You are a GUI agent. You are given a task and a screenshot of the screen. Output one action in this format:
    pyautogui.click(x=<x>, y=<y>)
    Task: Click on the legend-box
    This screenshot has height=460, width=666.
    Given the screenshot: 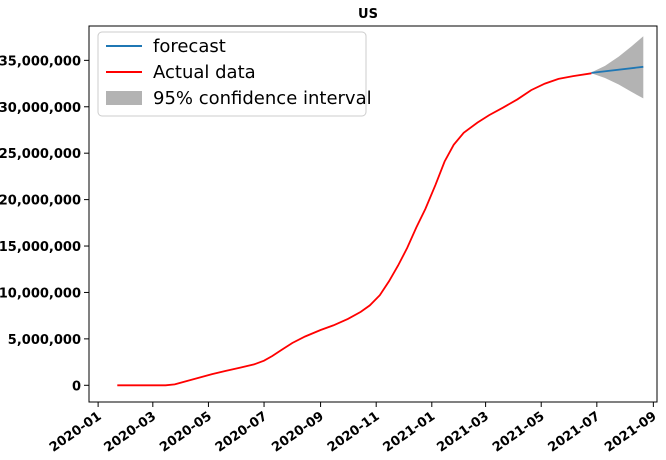 What is the action you would take?
    pyautogui.click(x=232, y=74)
    